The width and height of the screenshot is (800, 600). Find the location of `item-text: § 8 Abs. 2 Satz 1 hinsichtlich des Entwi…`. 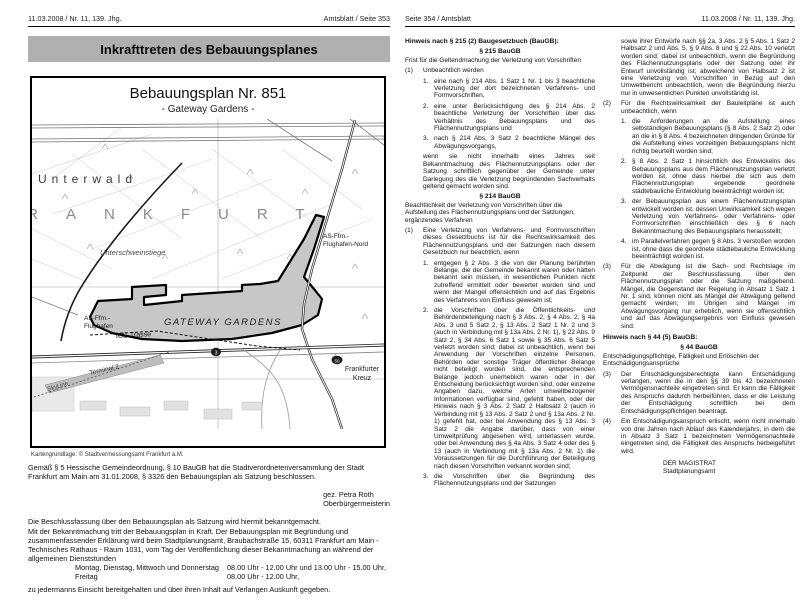

item-text: § 8 Abs. 2 Satz 1 hinsichtlich des Entwi… is located at coordinates (713, 176).